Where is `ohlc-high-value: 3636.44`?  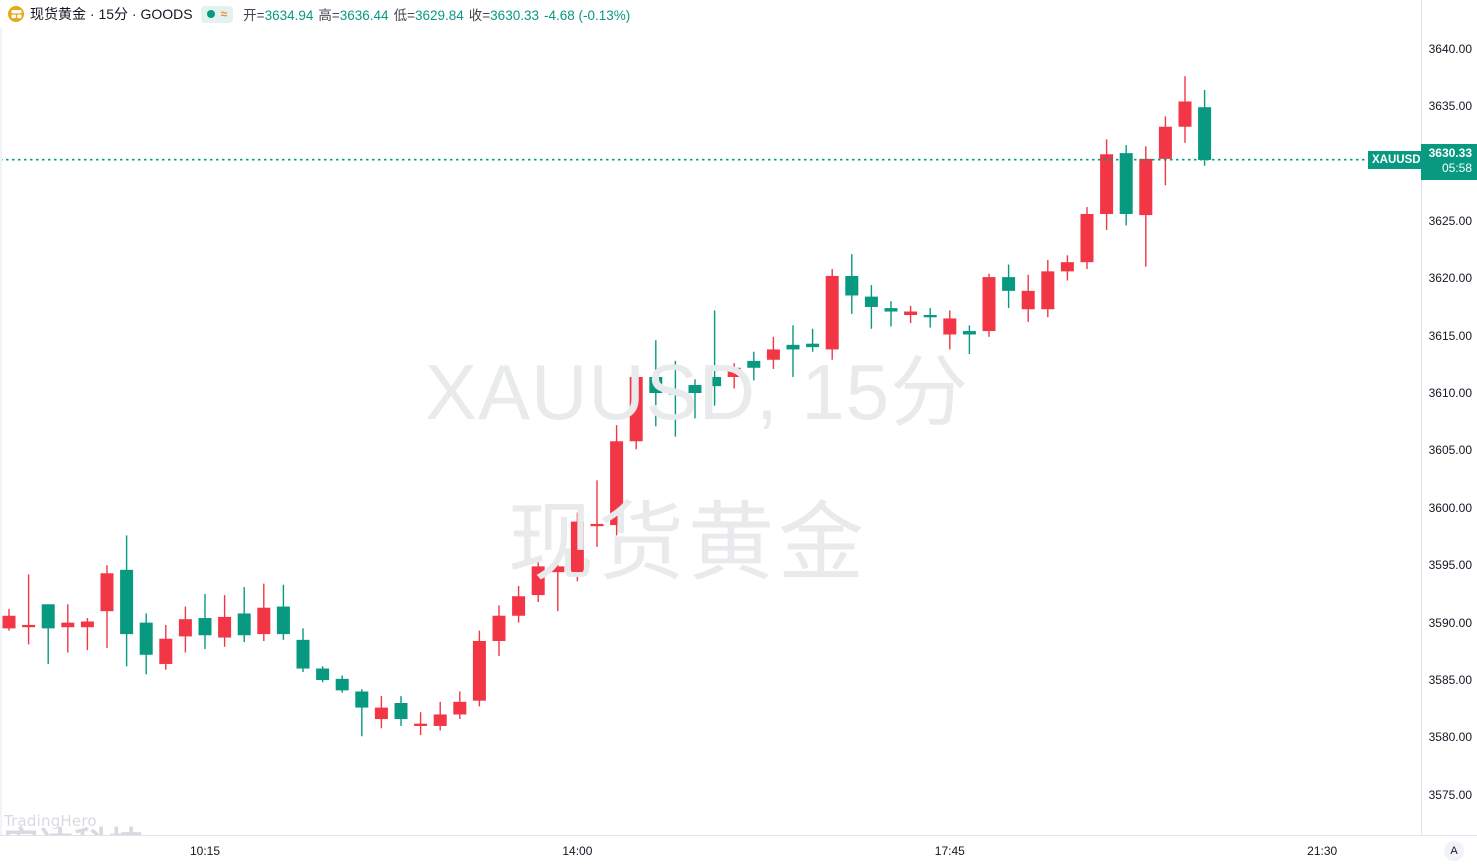 ohlc-high-value: 3636.44 is located at coordinates (364, 15).